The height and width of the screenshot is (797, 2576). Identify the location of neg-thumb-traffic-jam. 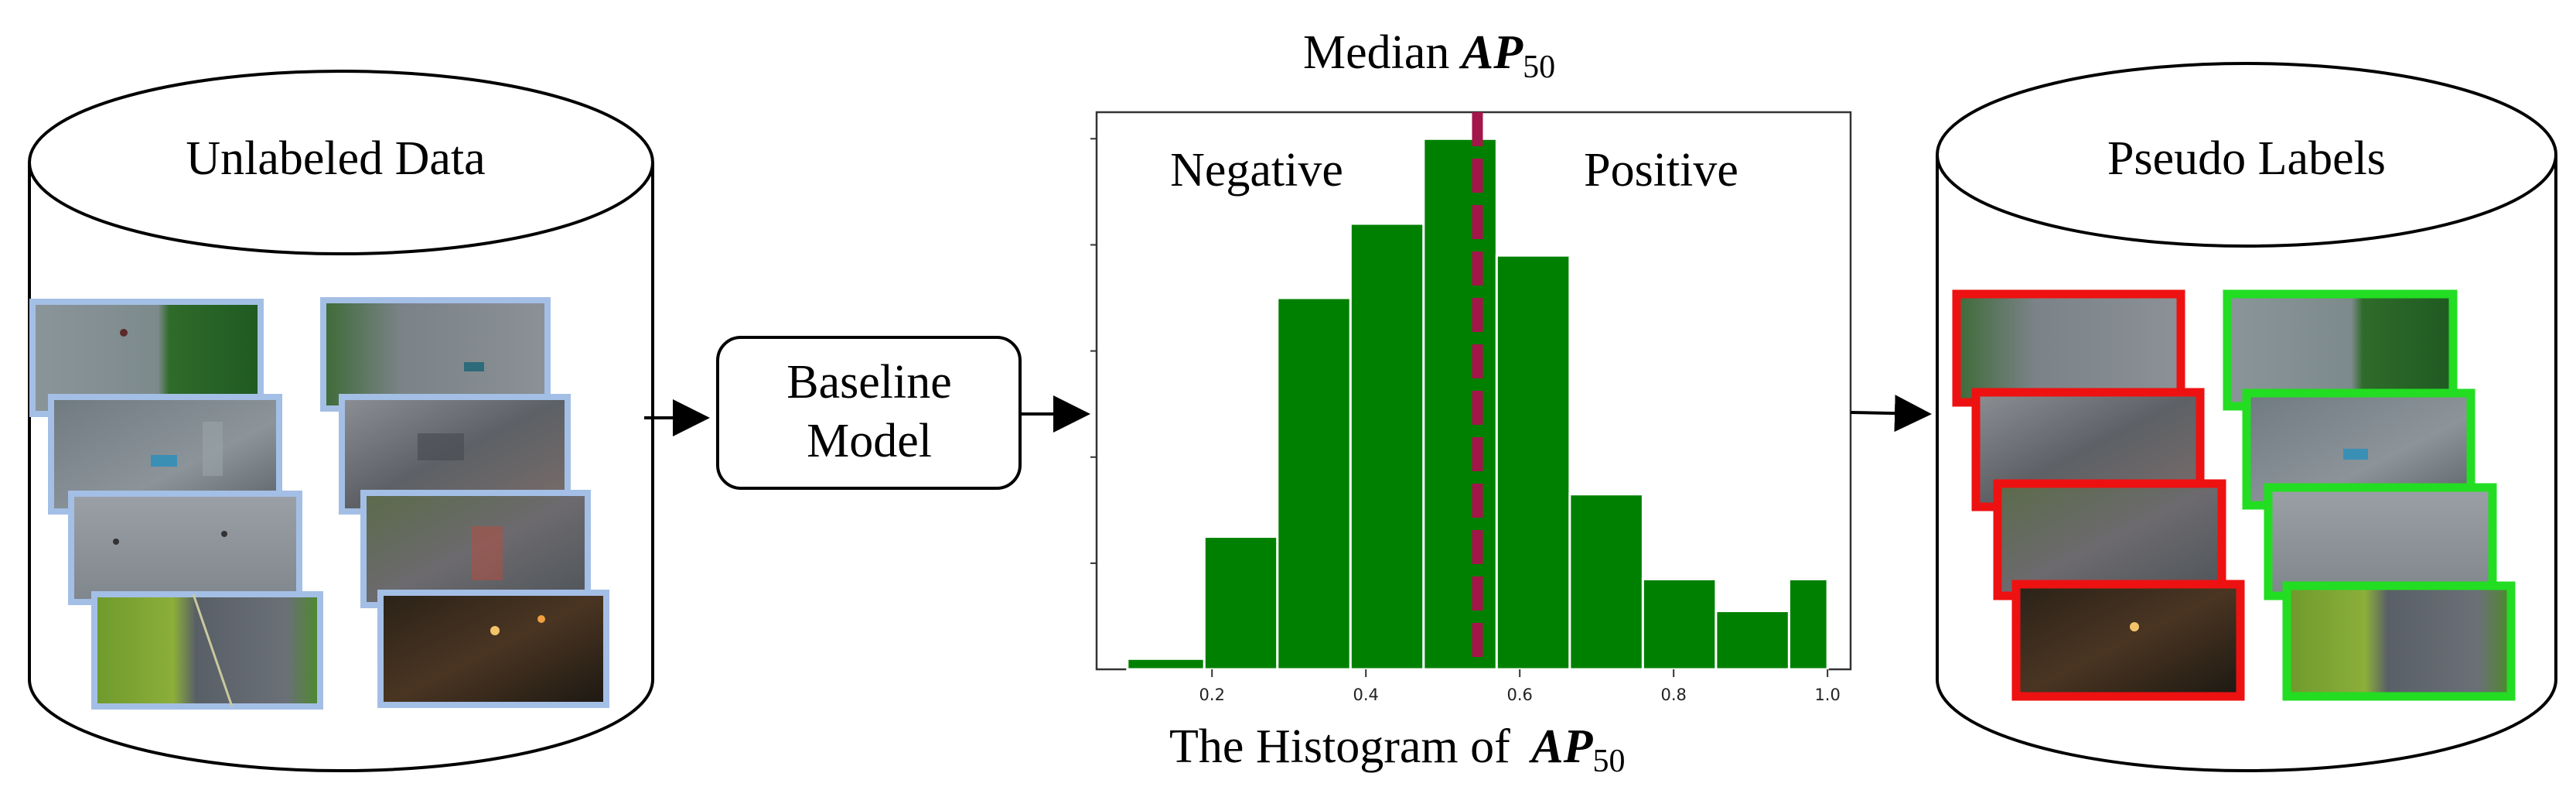
(2109, 539).